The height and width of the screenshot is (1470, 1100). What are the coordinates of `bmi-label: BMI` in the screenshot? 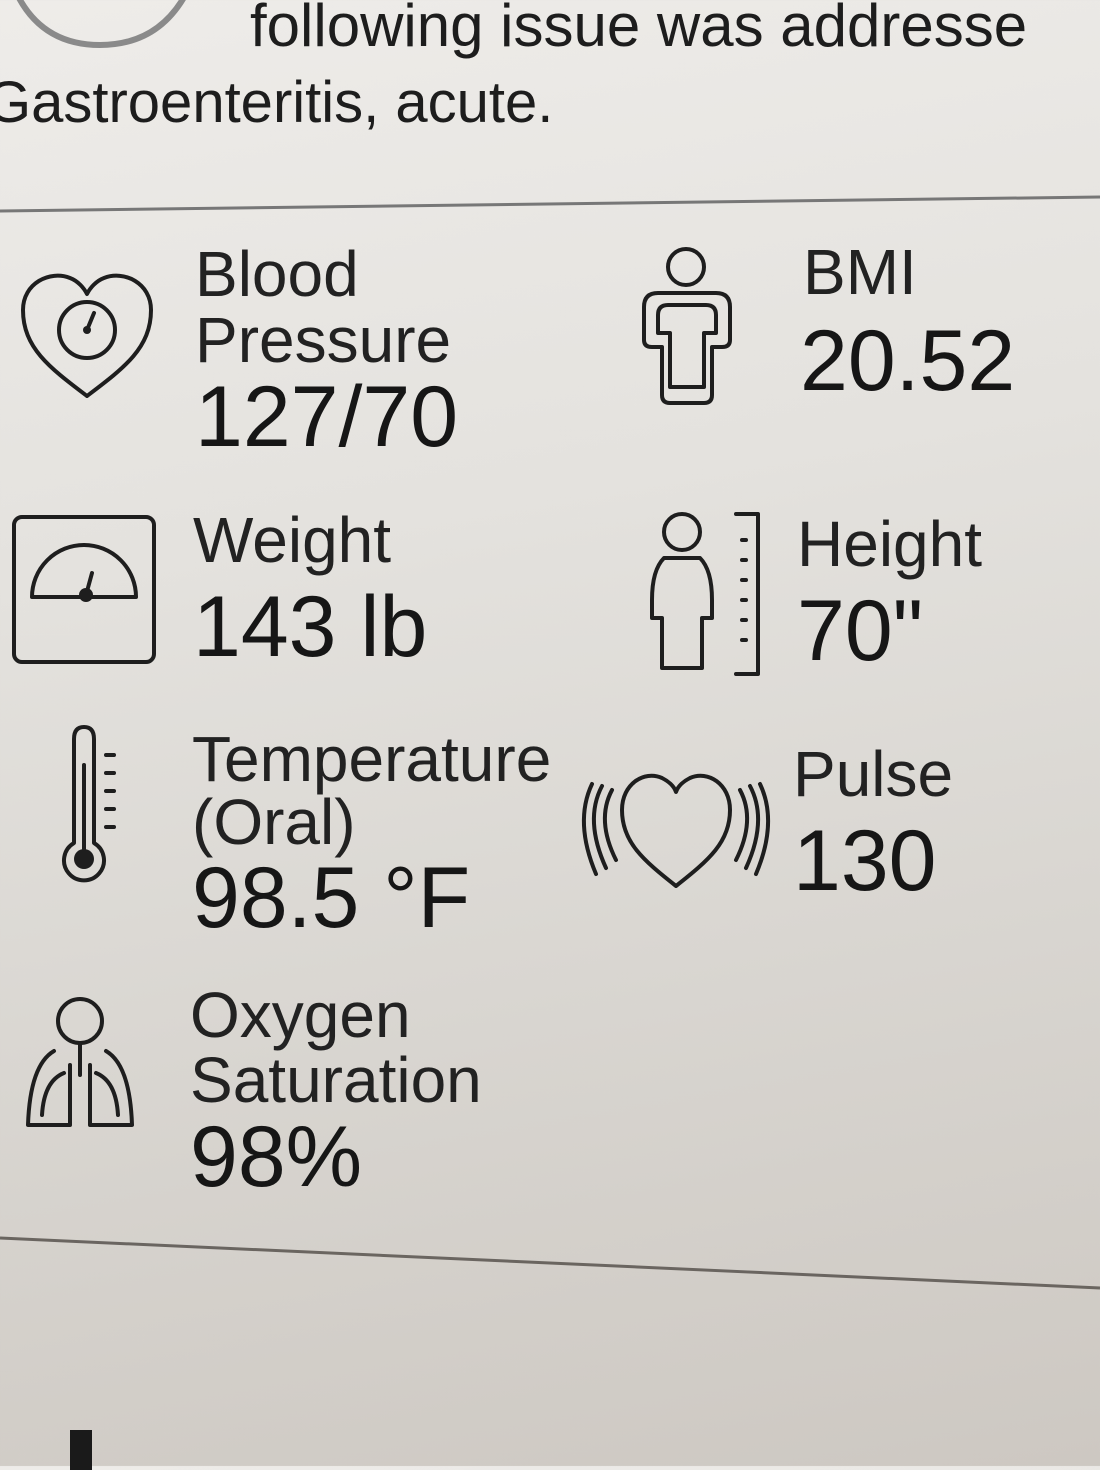 It's located at (860, 272).